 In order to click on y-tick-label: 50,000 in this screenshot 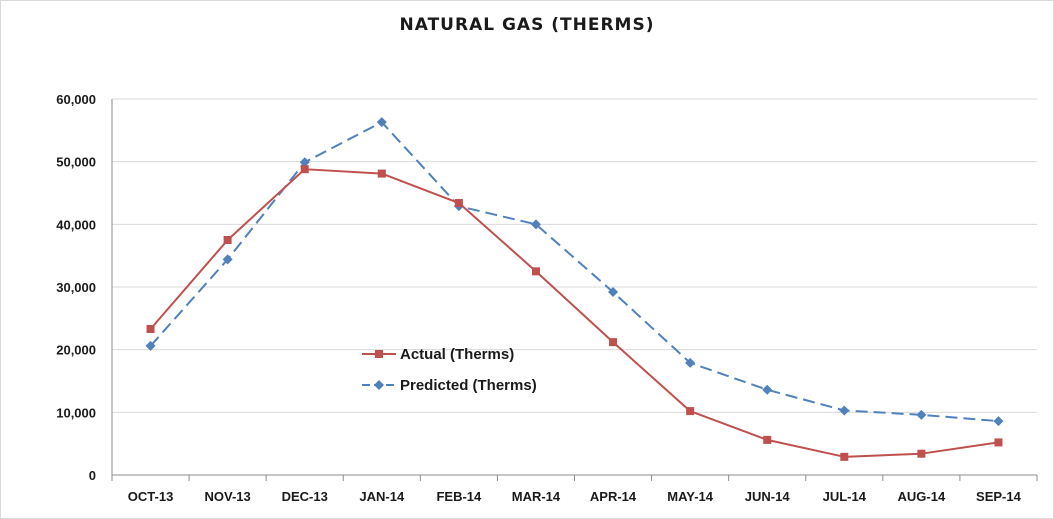, I will do `click(76, 162)`.